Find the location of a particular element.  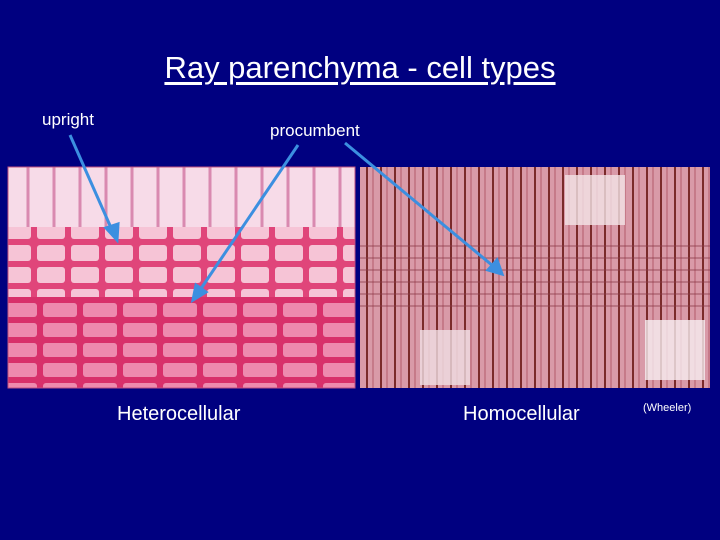

label: procumbent is located at coordinates (315, 130).